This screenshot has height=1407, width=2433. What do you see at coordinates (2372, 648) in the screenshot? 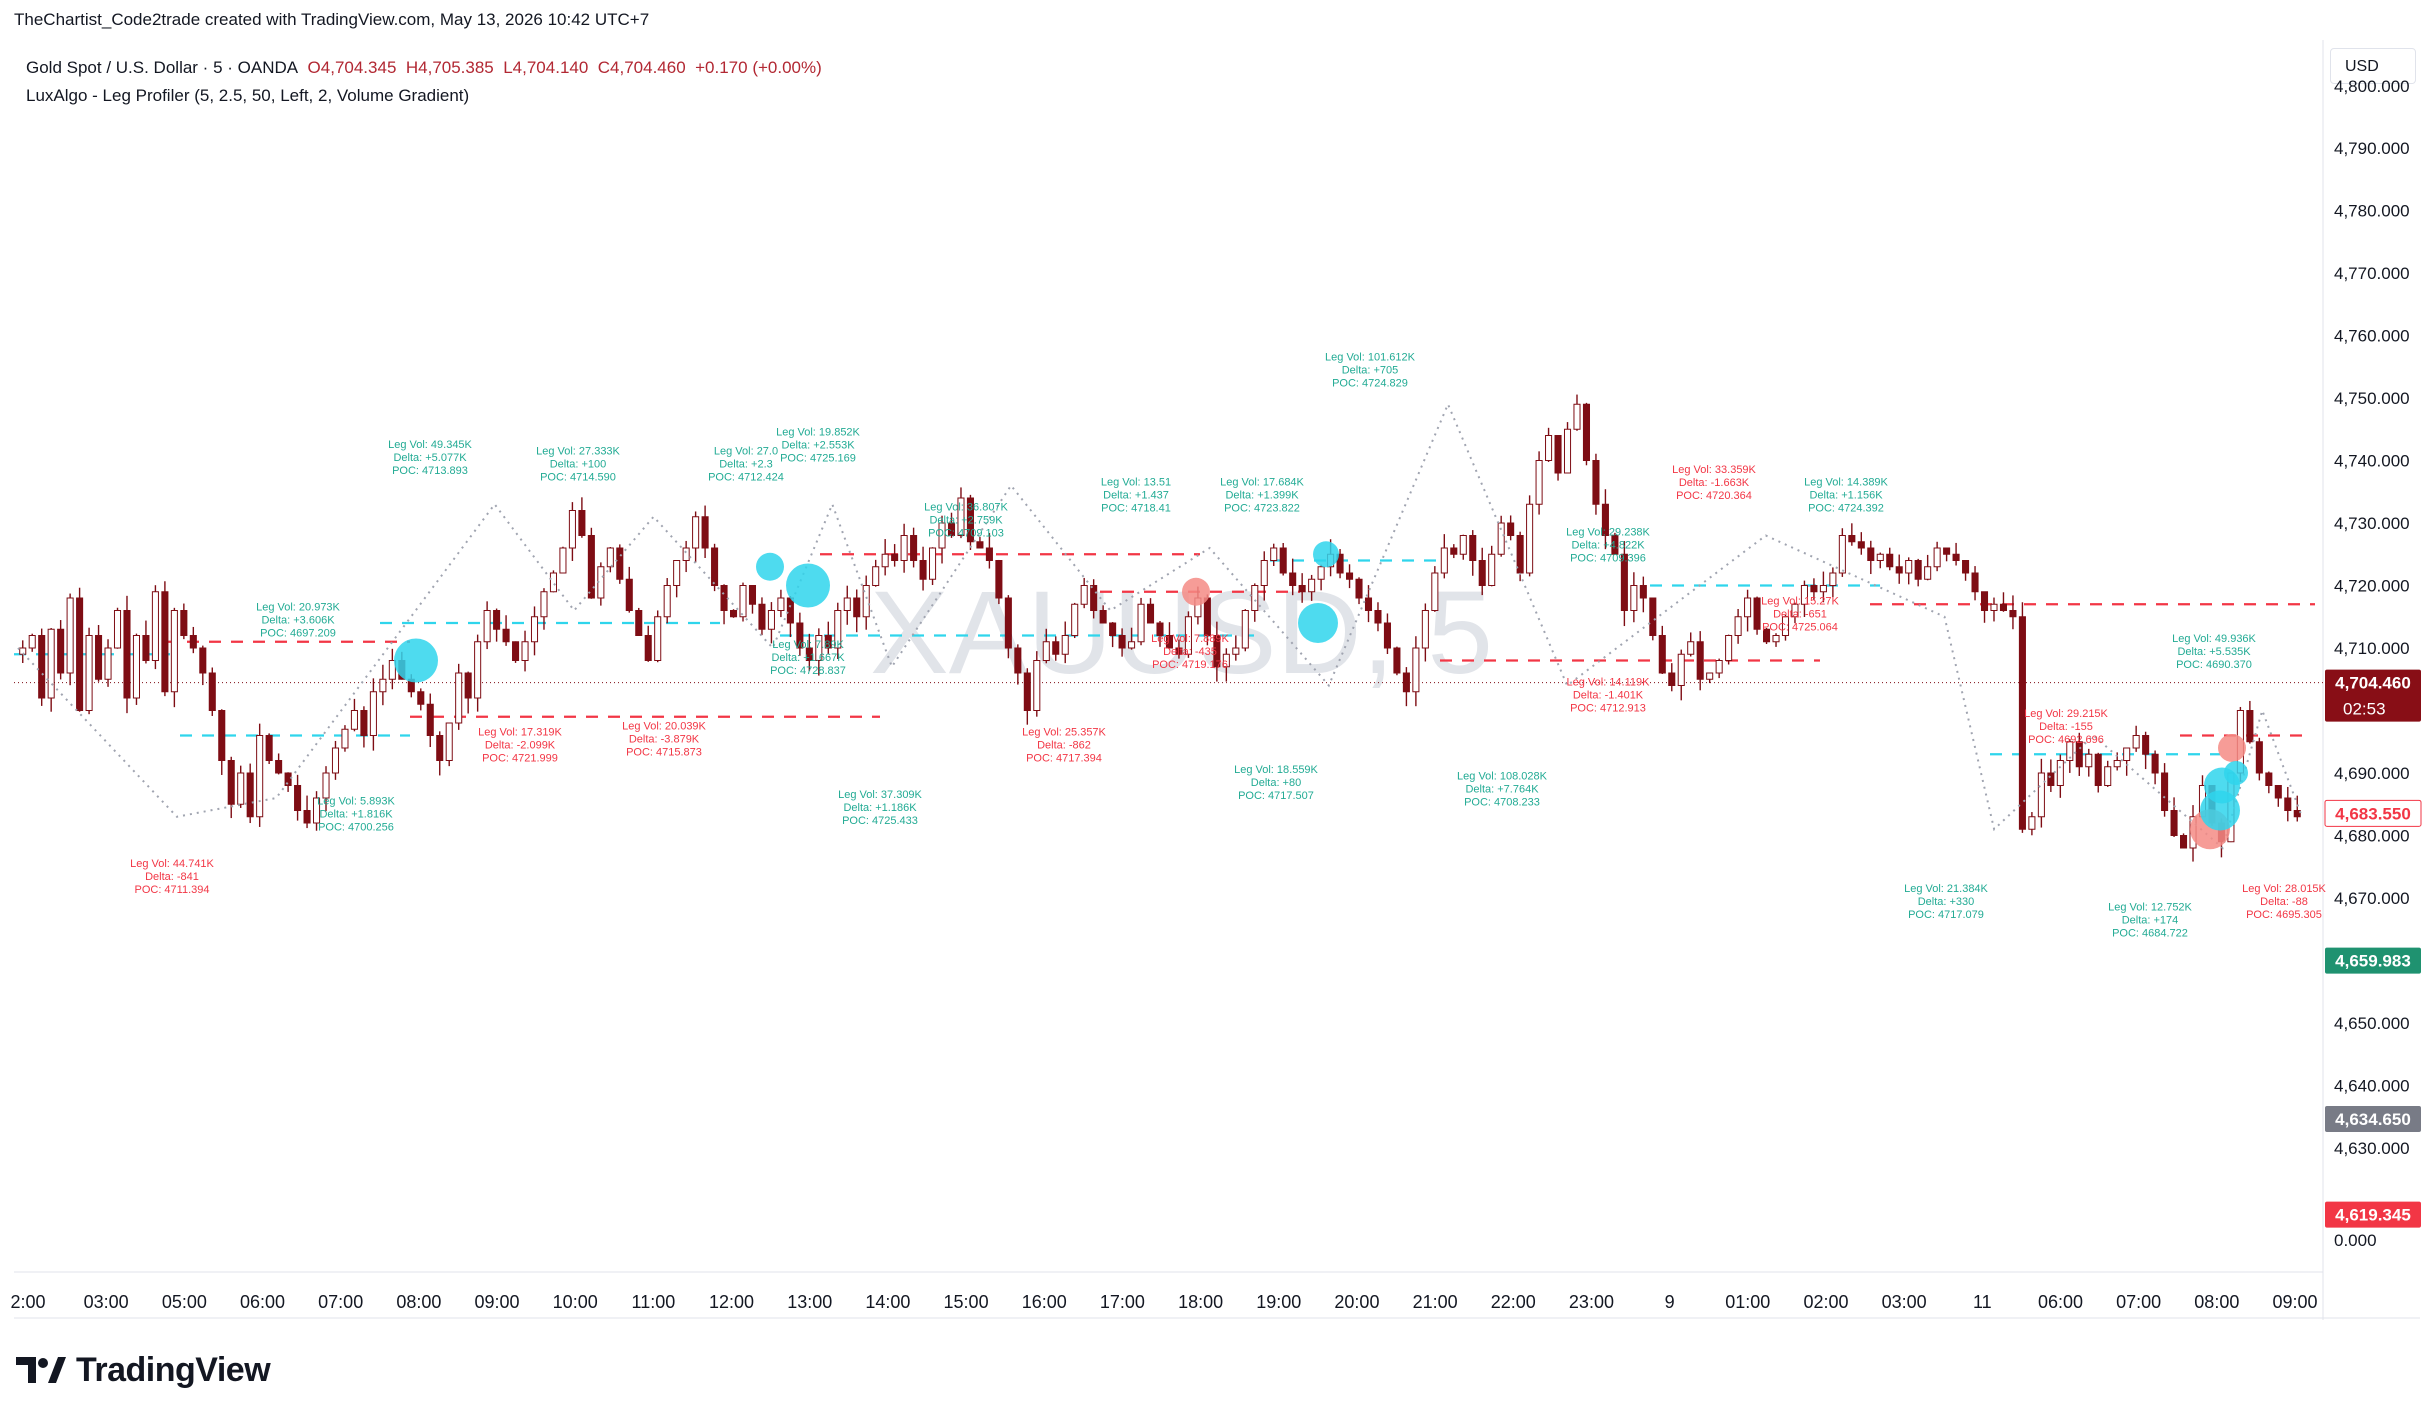
I see `price-tick-label: 4,710.000` at bounding box center [2372, 648].